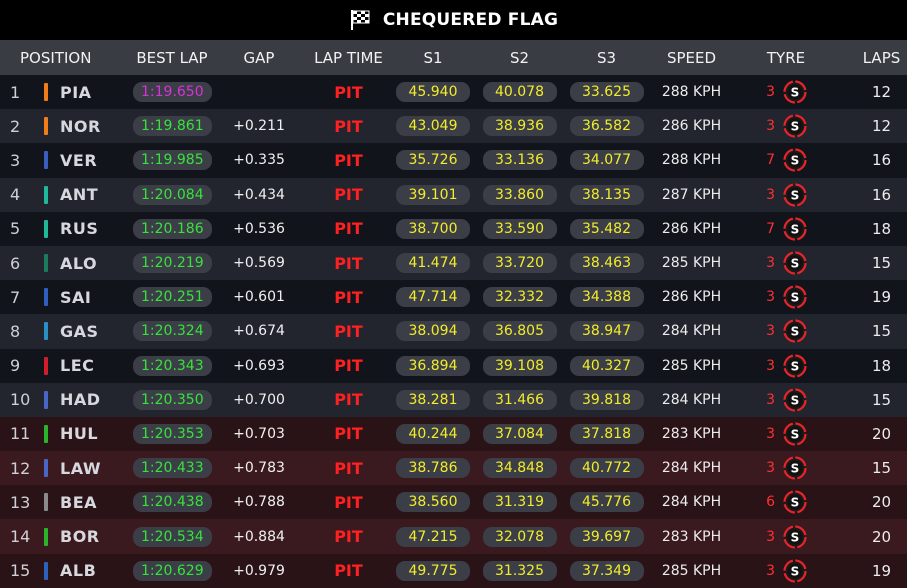  Describe the element at coordinates (259, 57) in the screenshot. I see `col-gap: GAP` at that location.